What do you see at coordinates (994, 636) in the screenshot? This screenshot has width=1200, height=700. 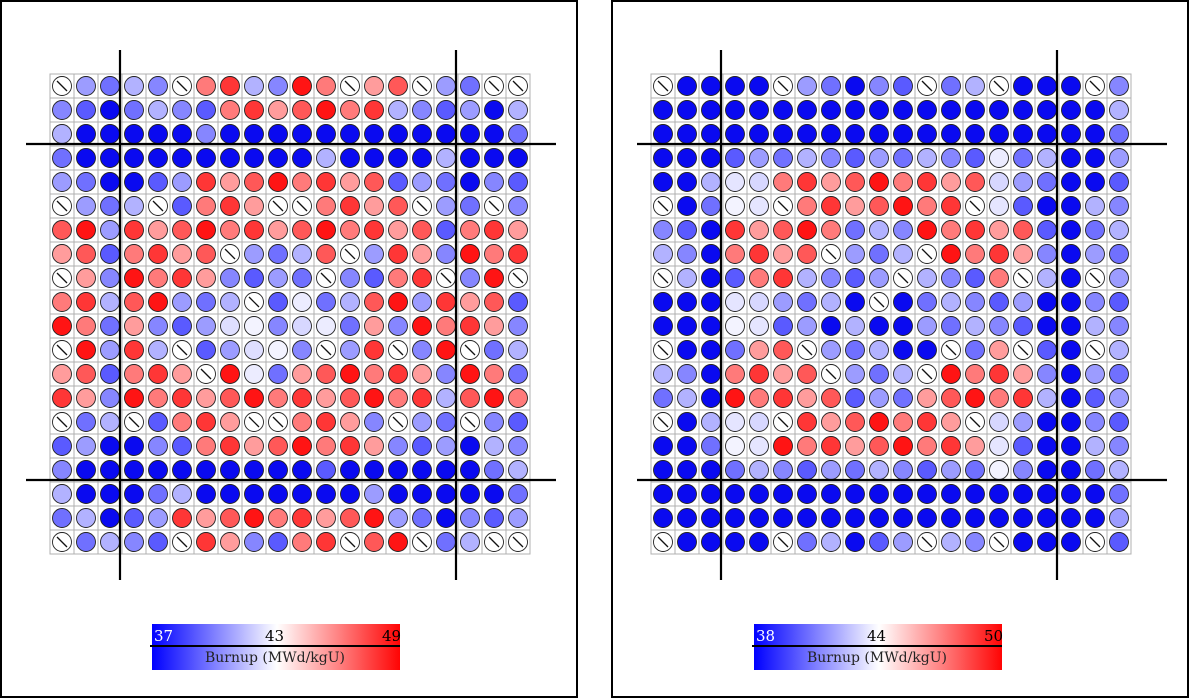 I see `colorbar-max-label: 50` at bounding box center [994, 636].